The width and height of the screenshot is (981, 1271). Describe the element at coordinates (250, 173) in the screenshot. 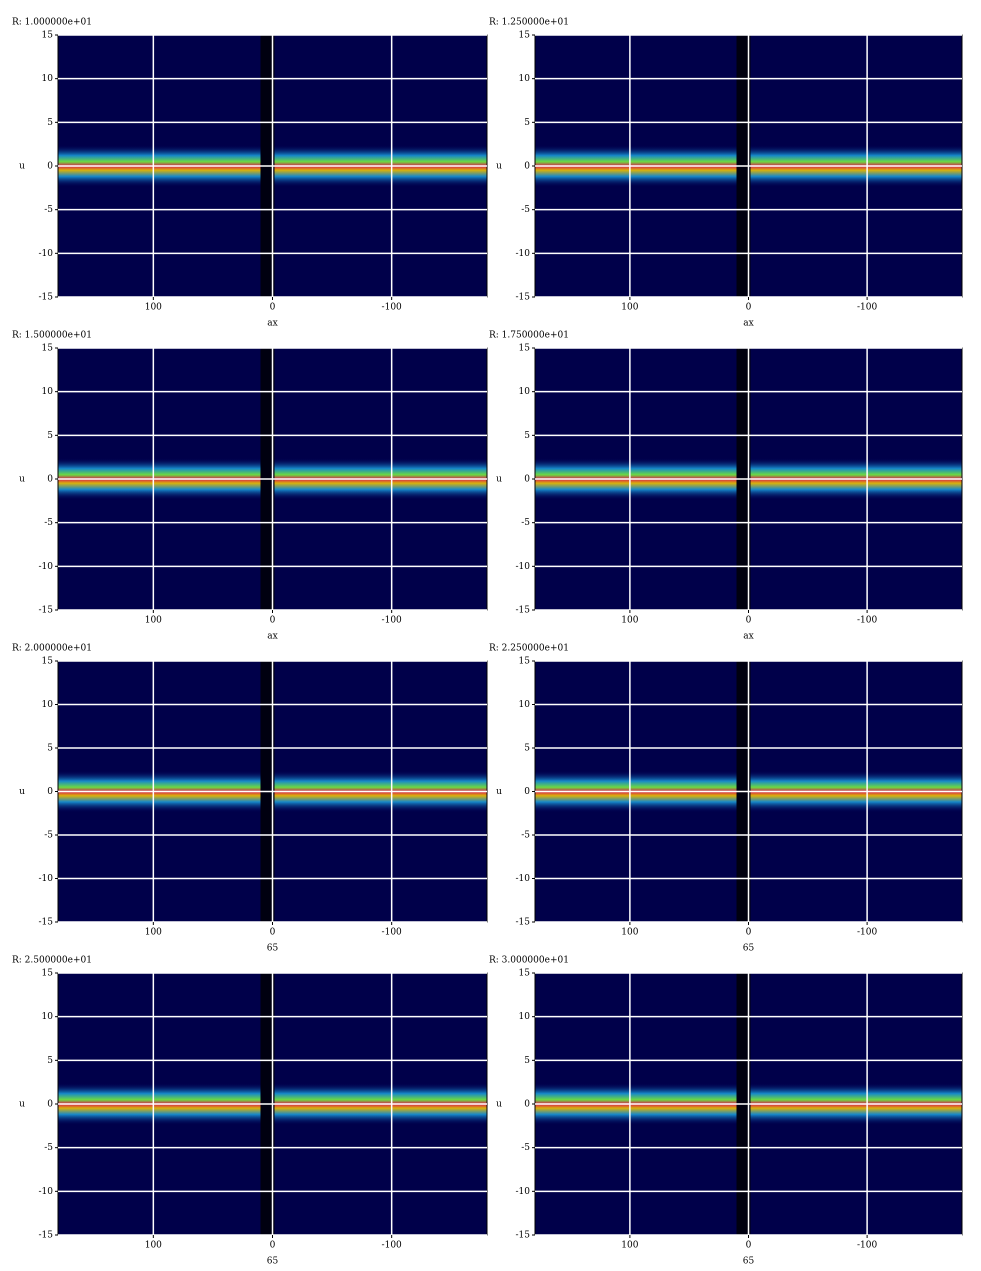

I see `panel: -15 -10 -5 0 5 10 15 100 0 -100 R: 1.000000e+01 ax u` at that location.